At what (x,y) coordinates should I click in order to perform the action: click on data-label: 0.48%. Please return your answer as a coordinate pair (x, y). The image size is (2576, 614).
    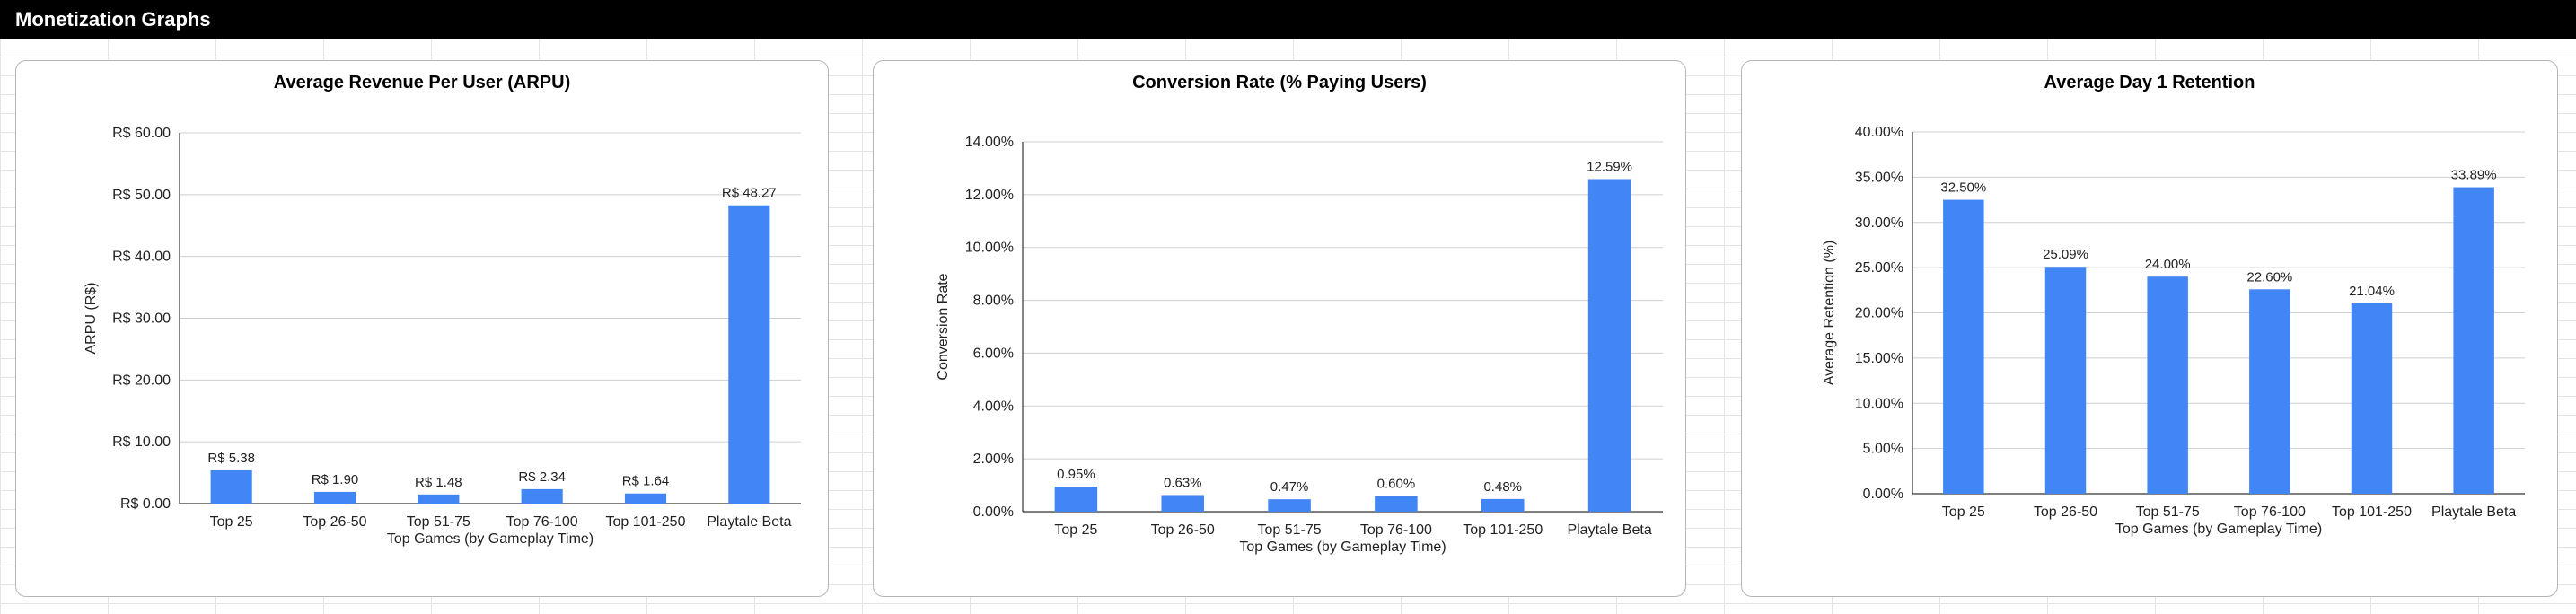
    Looking at the image, I should click on (1502, 487).